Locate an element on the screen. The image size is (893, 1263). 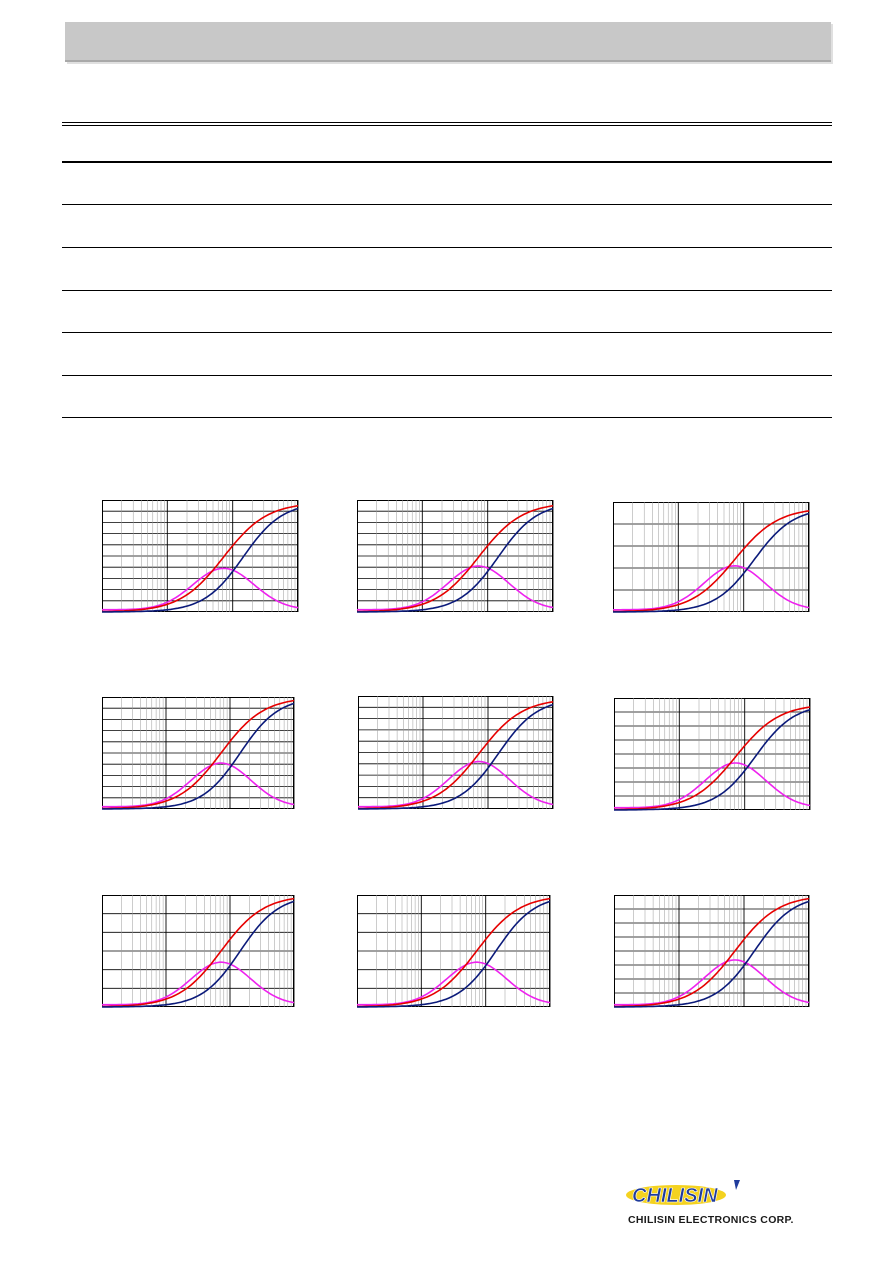
svg-text: CHILISIN is located at coordinates (675, 1196).